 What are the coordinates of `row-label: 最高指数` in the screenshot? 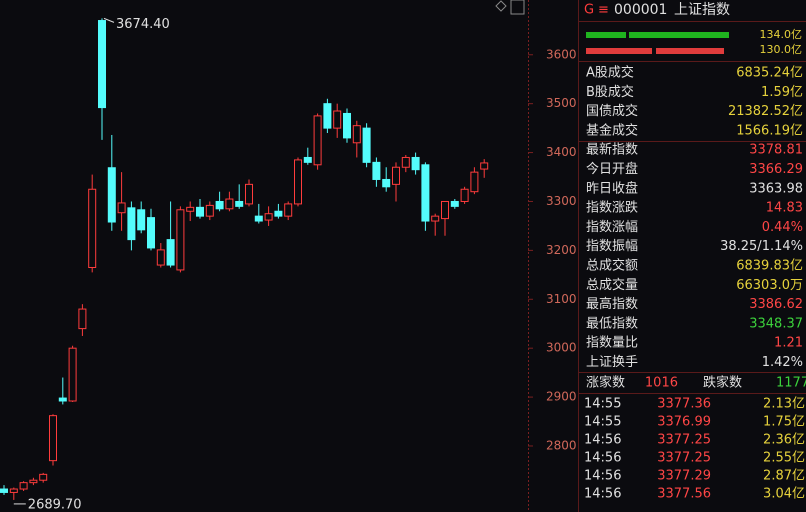 It's located at (612, 304).